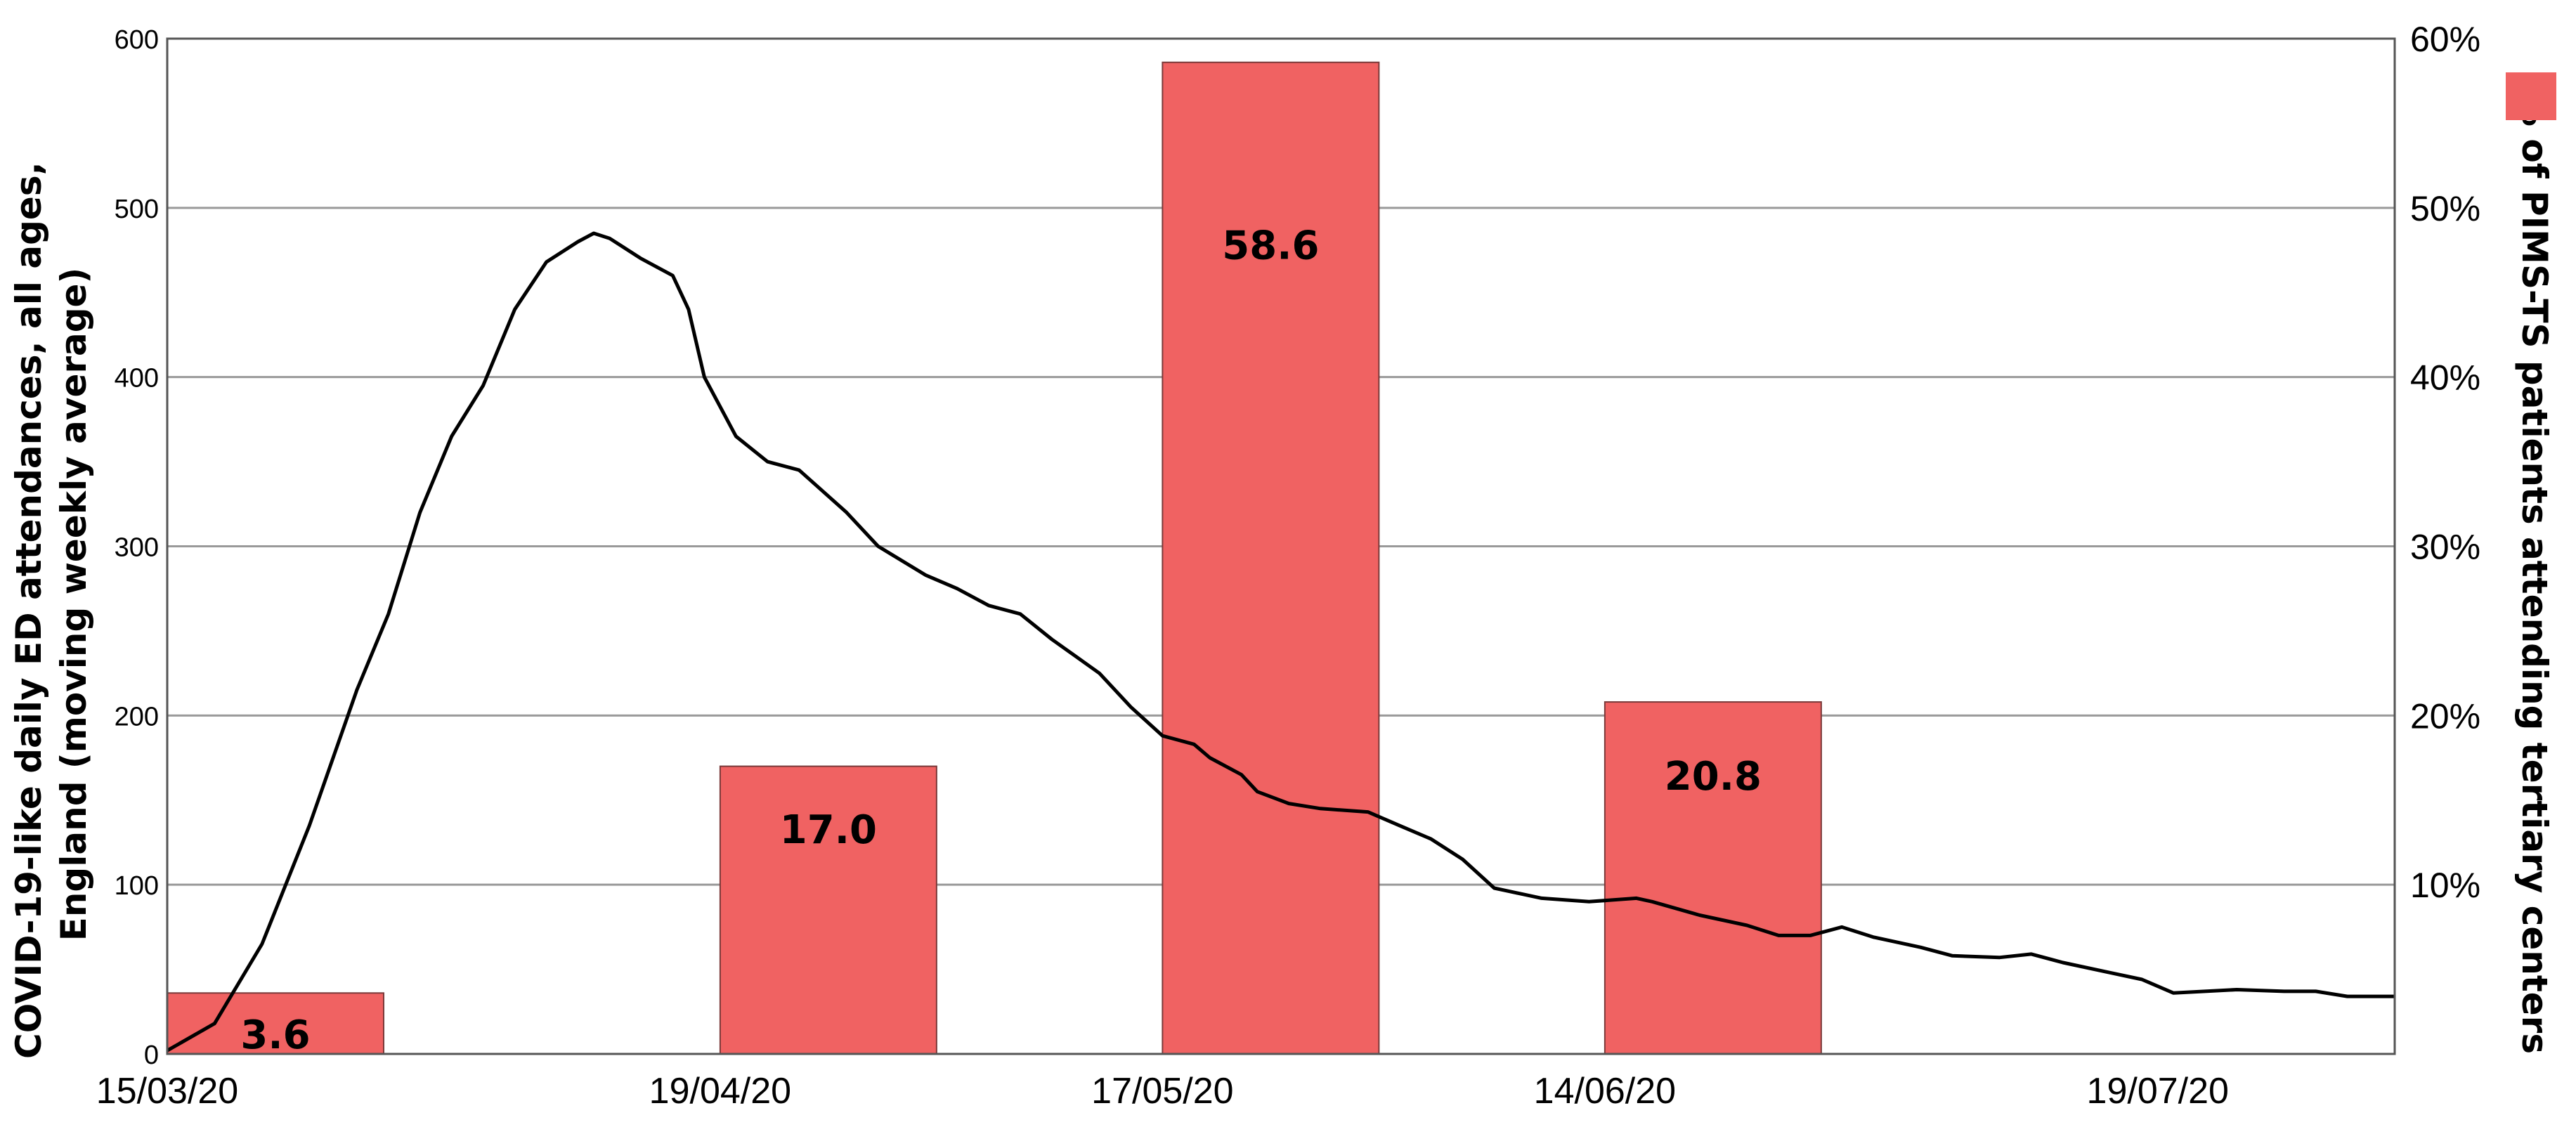 The image size is (2576, 1127). Describe the element at coordinates (720, 1091) in the screenshot. I see `x-tick-label: 19/04/20` at that location.